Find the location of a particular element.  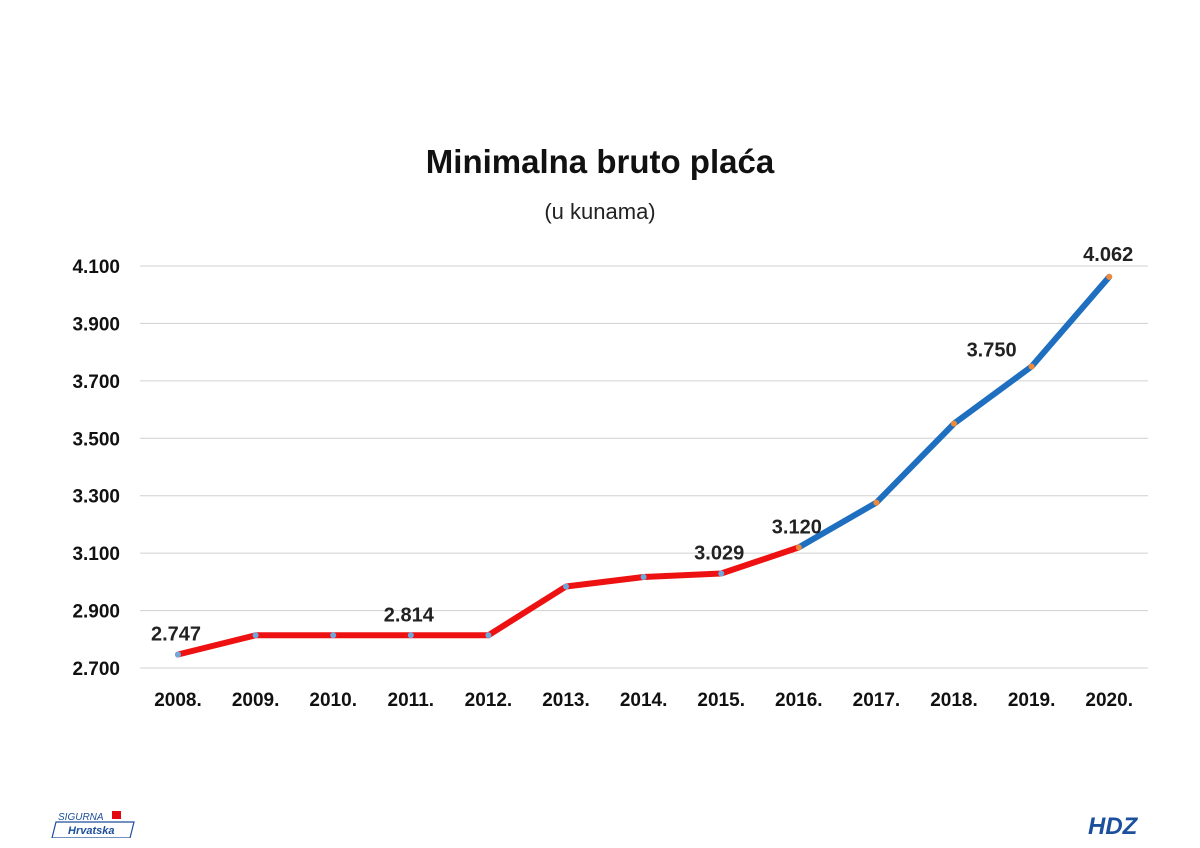

y-axis-tick-labels: 2.700 2.900 3.100 3.300 3.500 3.700 3.900 4.100 is located at coordinates (96, 468).